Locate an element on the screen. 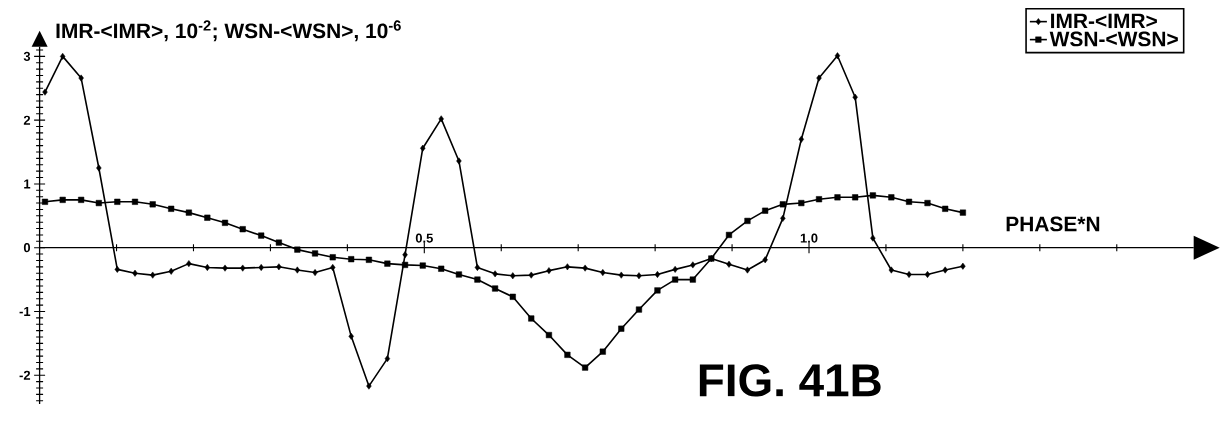 This screenshot has height=421, width=1225. y-tick-label: -2 is located at coordinates (25, 375).